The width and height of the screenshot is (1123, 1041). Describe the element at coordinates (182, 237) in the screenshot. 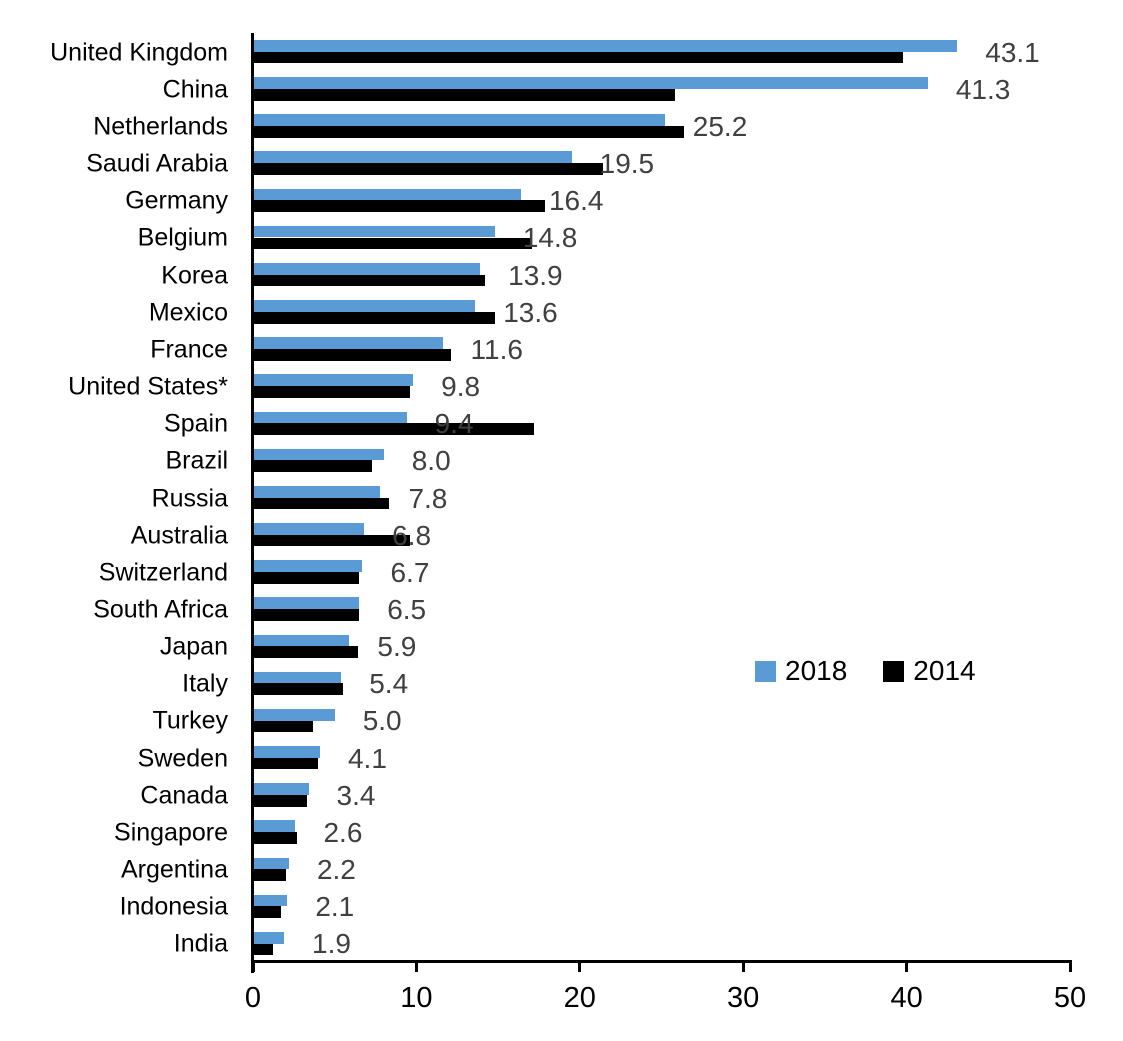

I see `category-label: Belgium` at that location.